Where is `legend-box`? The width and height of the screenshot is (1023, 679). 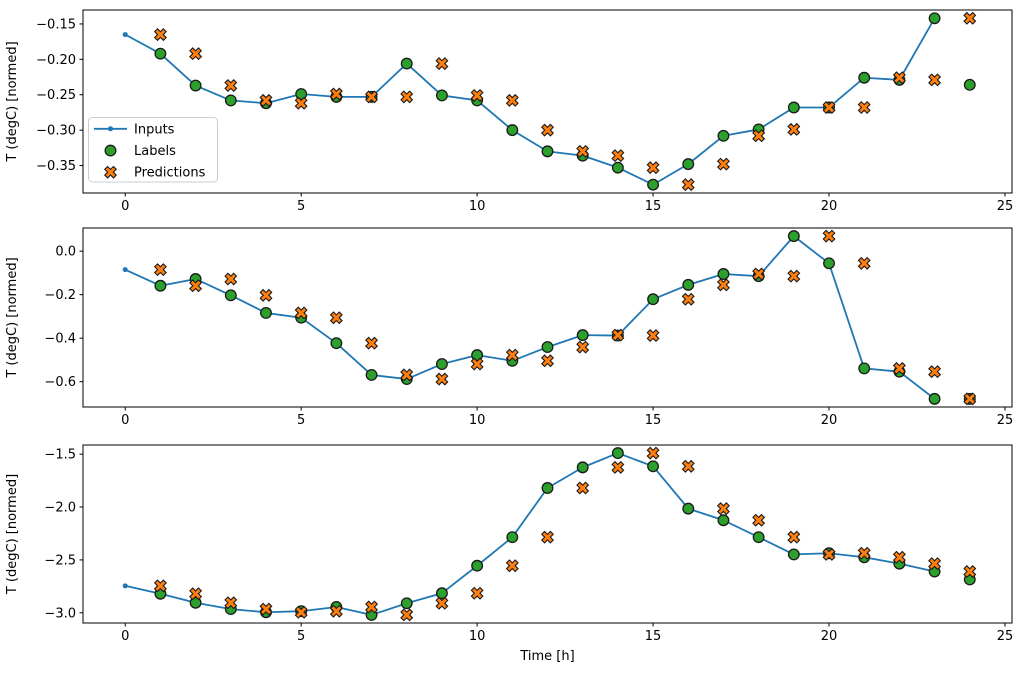 legend-box is located at coordinates (153, 150).